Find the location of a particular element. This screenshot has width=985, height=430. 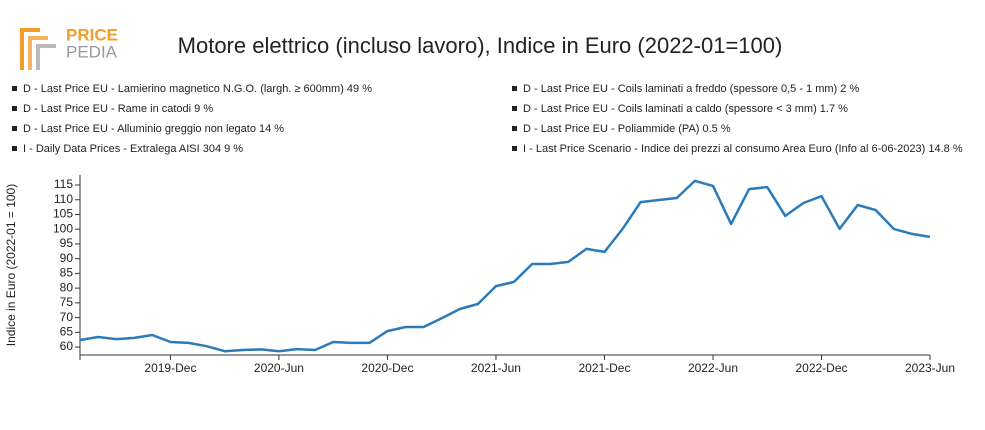

x-tick-label: 2022-Dec is located at coordinates (821, 368).